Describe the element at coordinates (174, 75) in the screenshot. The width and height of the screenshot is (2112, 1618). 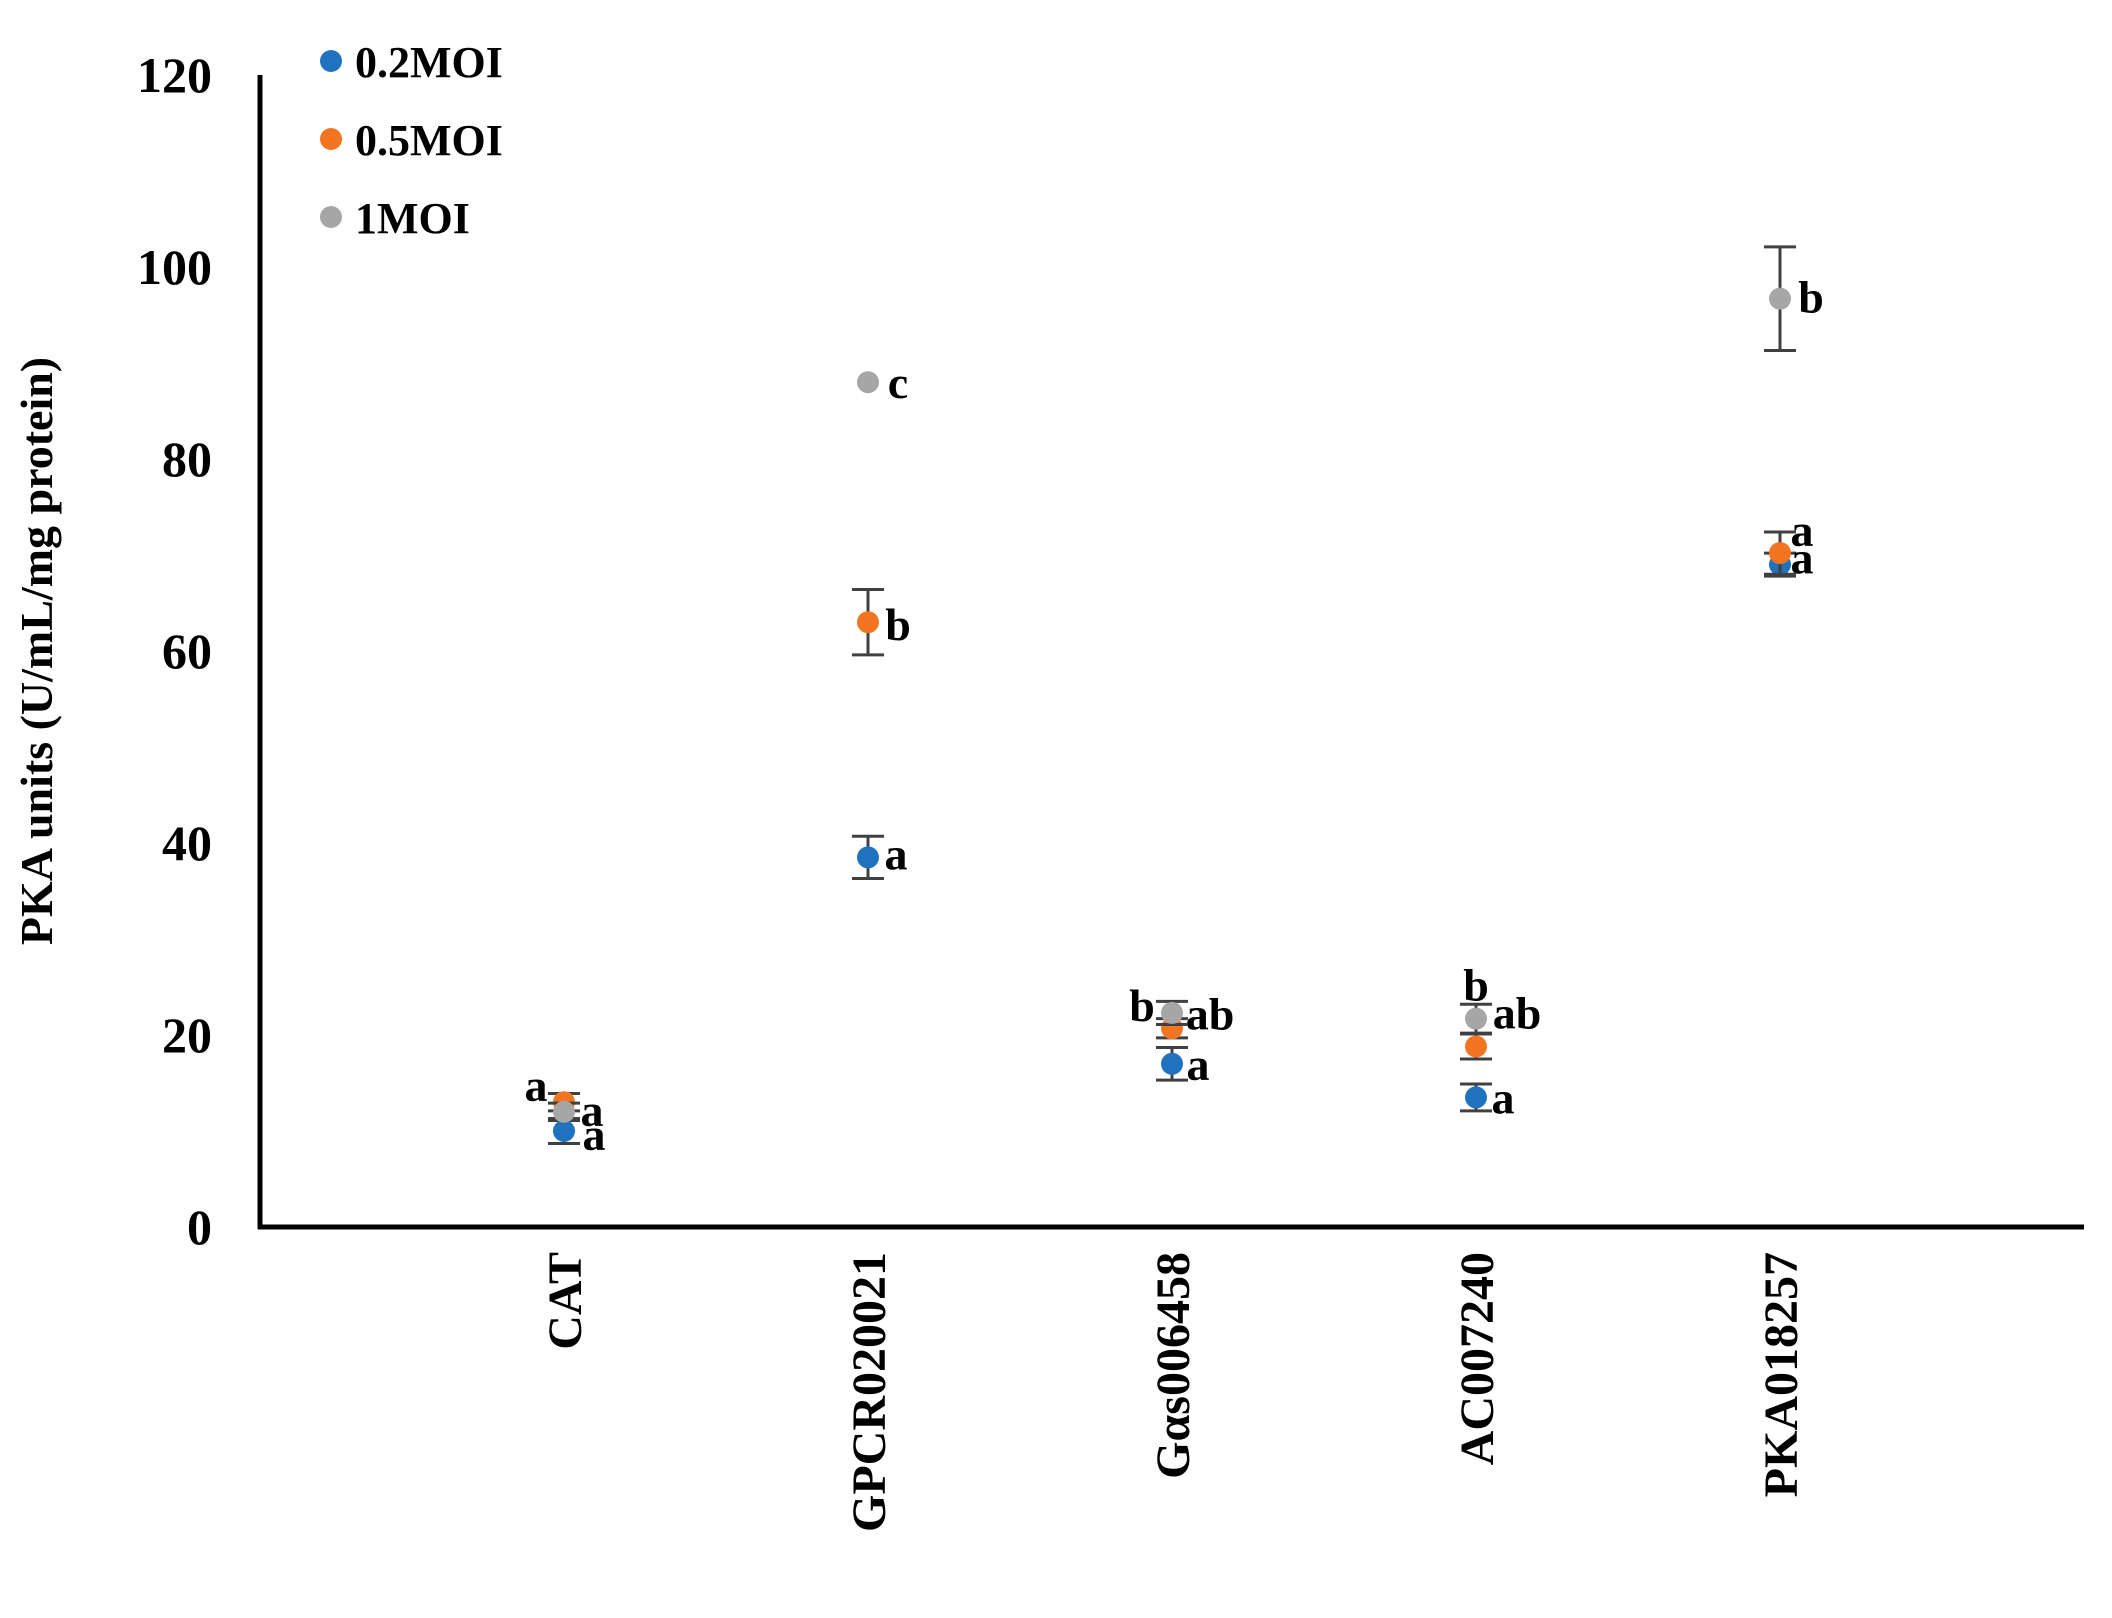
I see `y-tick-label: 120` at that location.